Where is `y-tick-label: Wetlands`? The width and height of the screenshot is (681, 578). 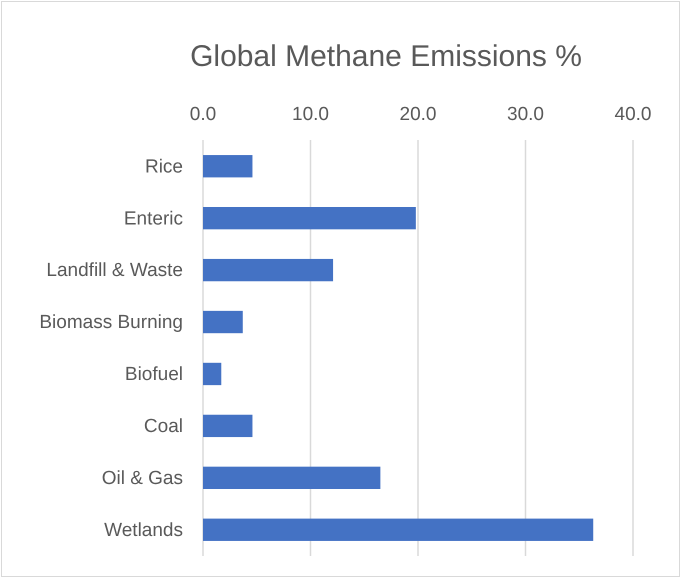 y-tick-label: Wetlands is located at coordinates (143, 530).